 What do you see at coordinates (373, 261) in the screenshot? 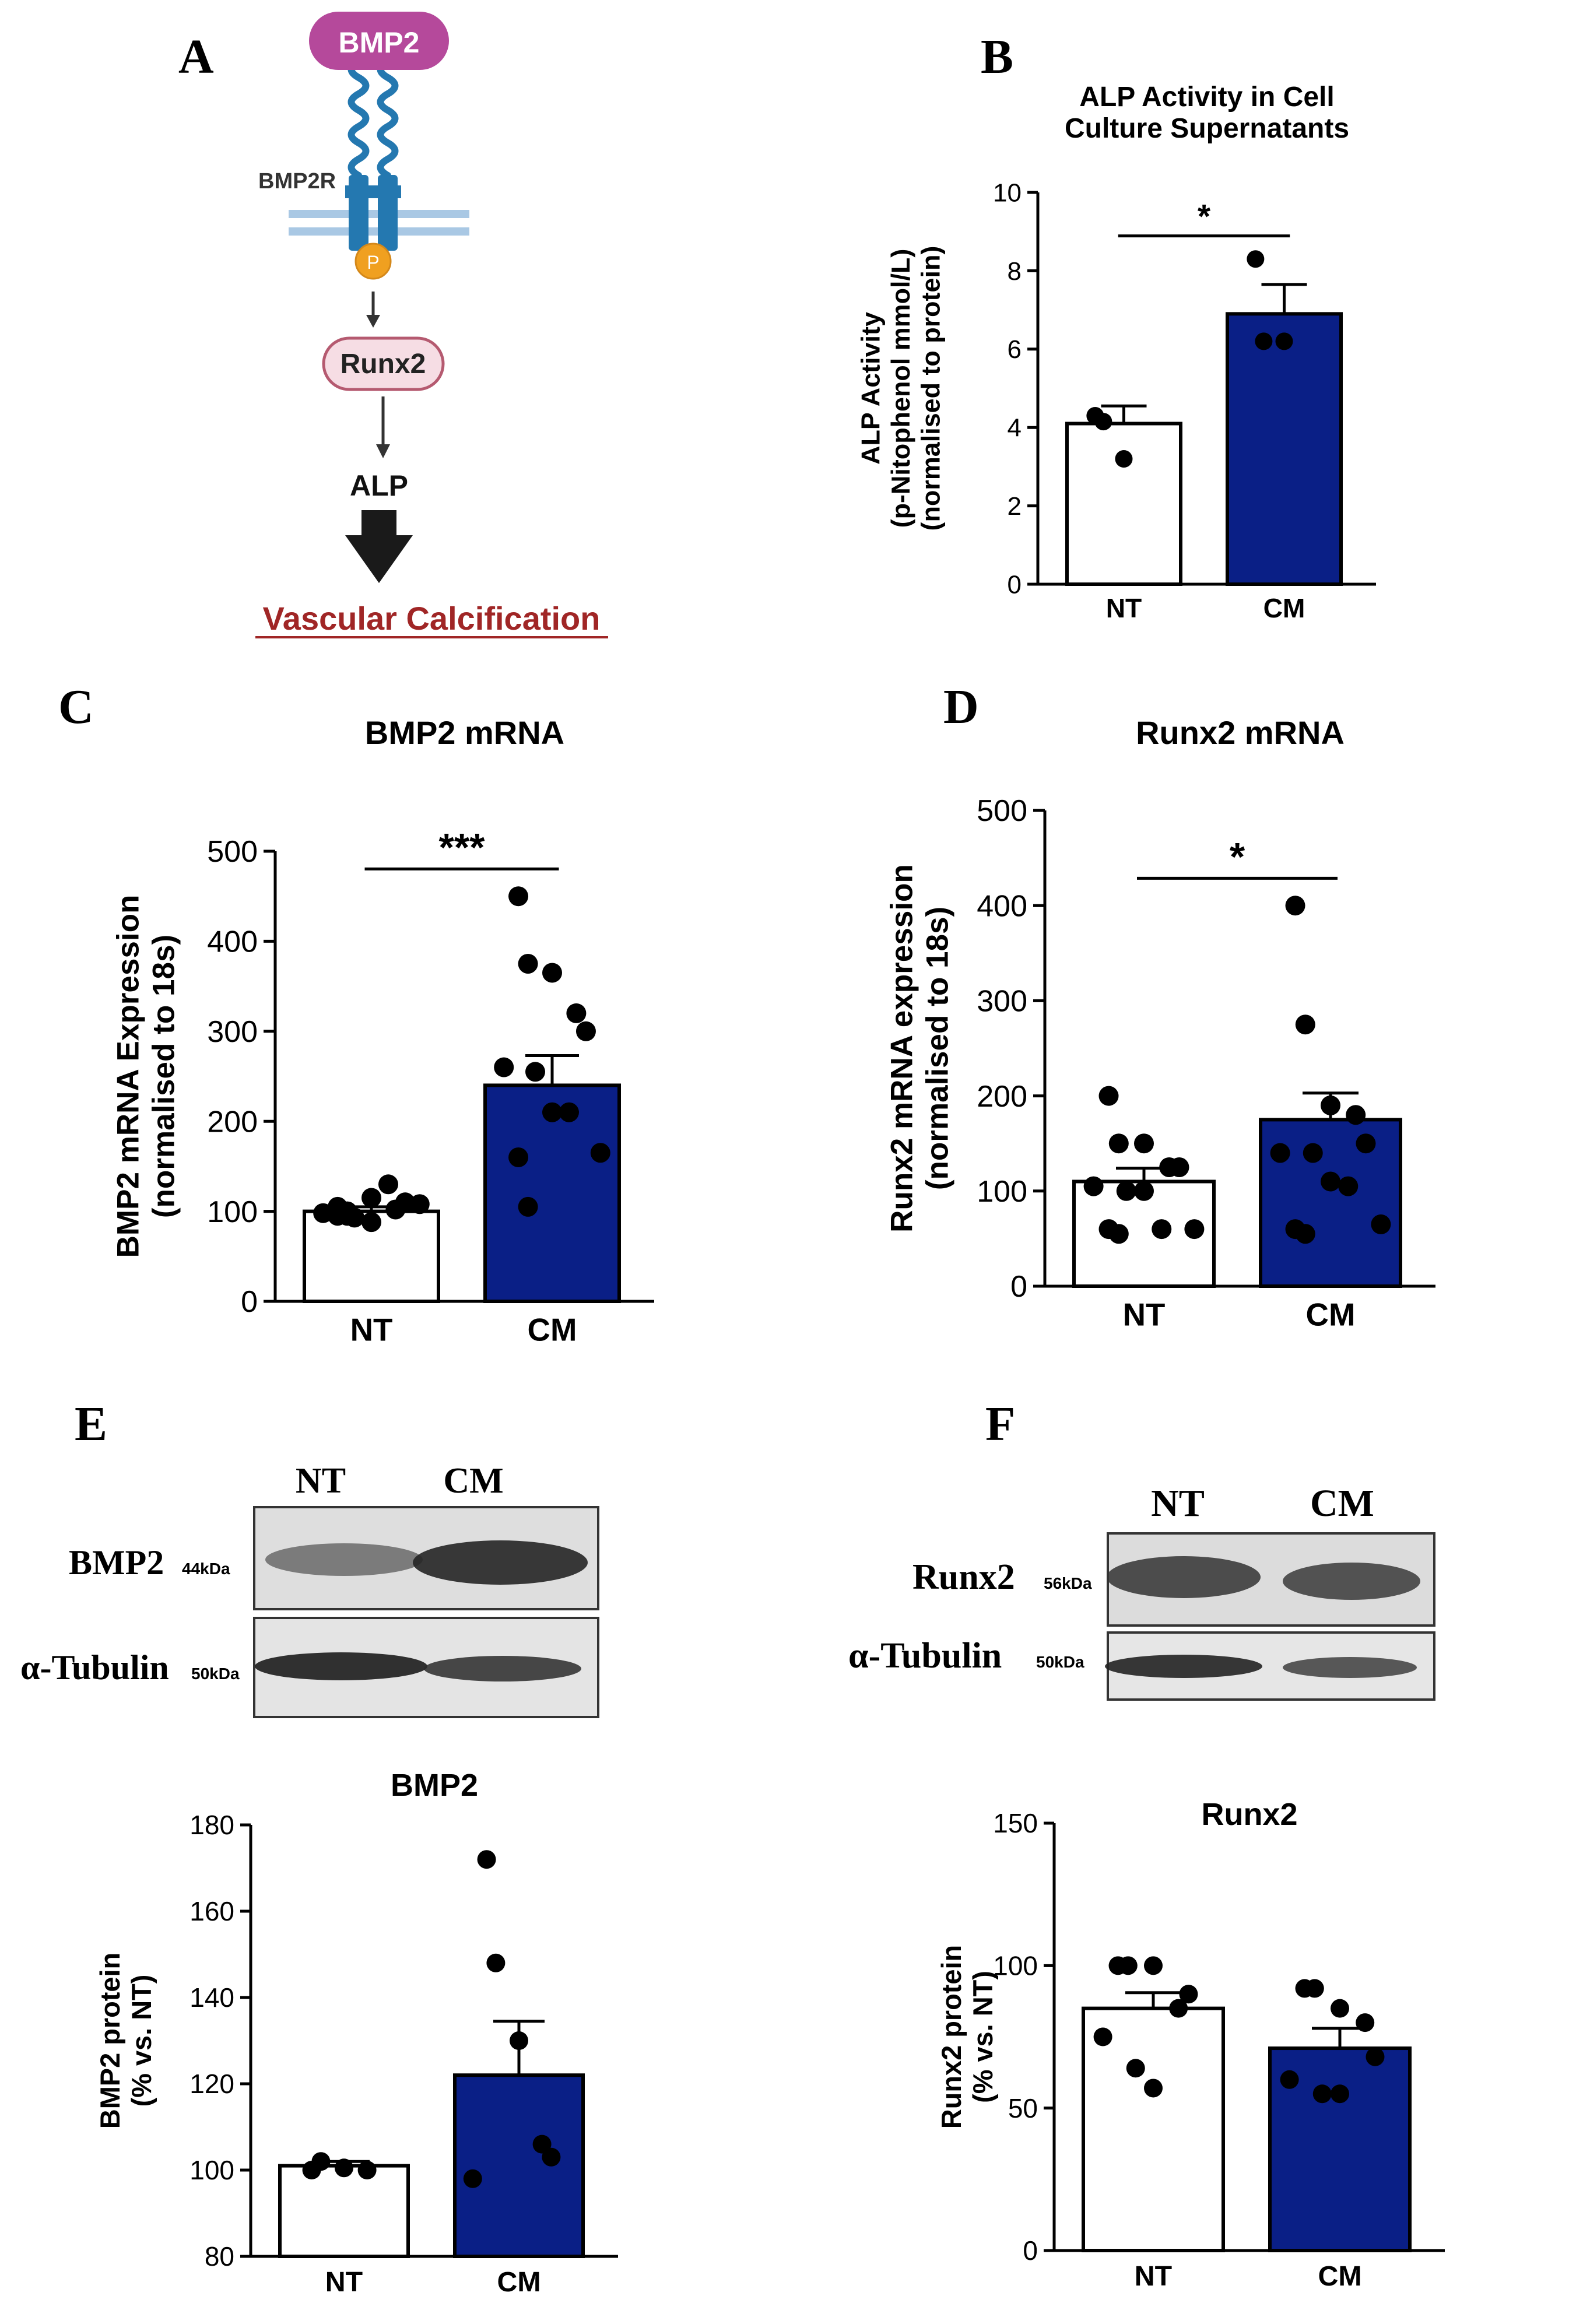
I see `phospho-group` at bounding box center [373, 261].